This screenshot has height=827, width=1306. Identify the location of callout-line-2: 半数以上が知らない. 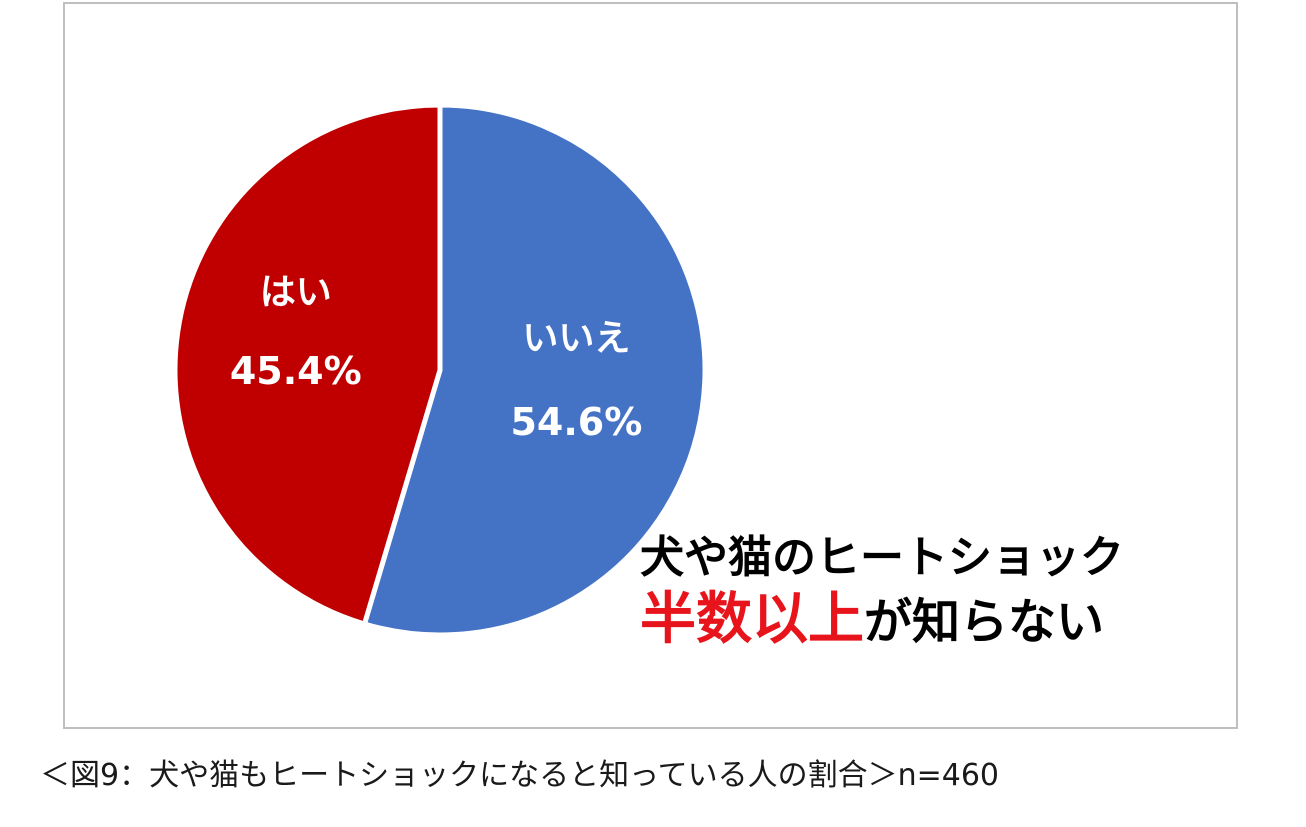
(935, 621).